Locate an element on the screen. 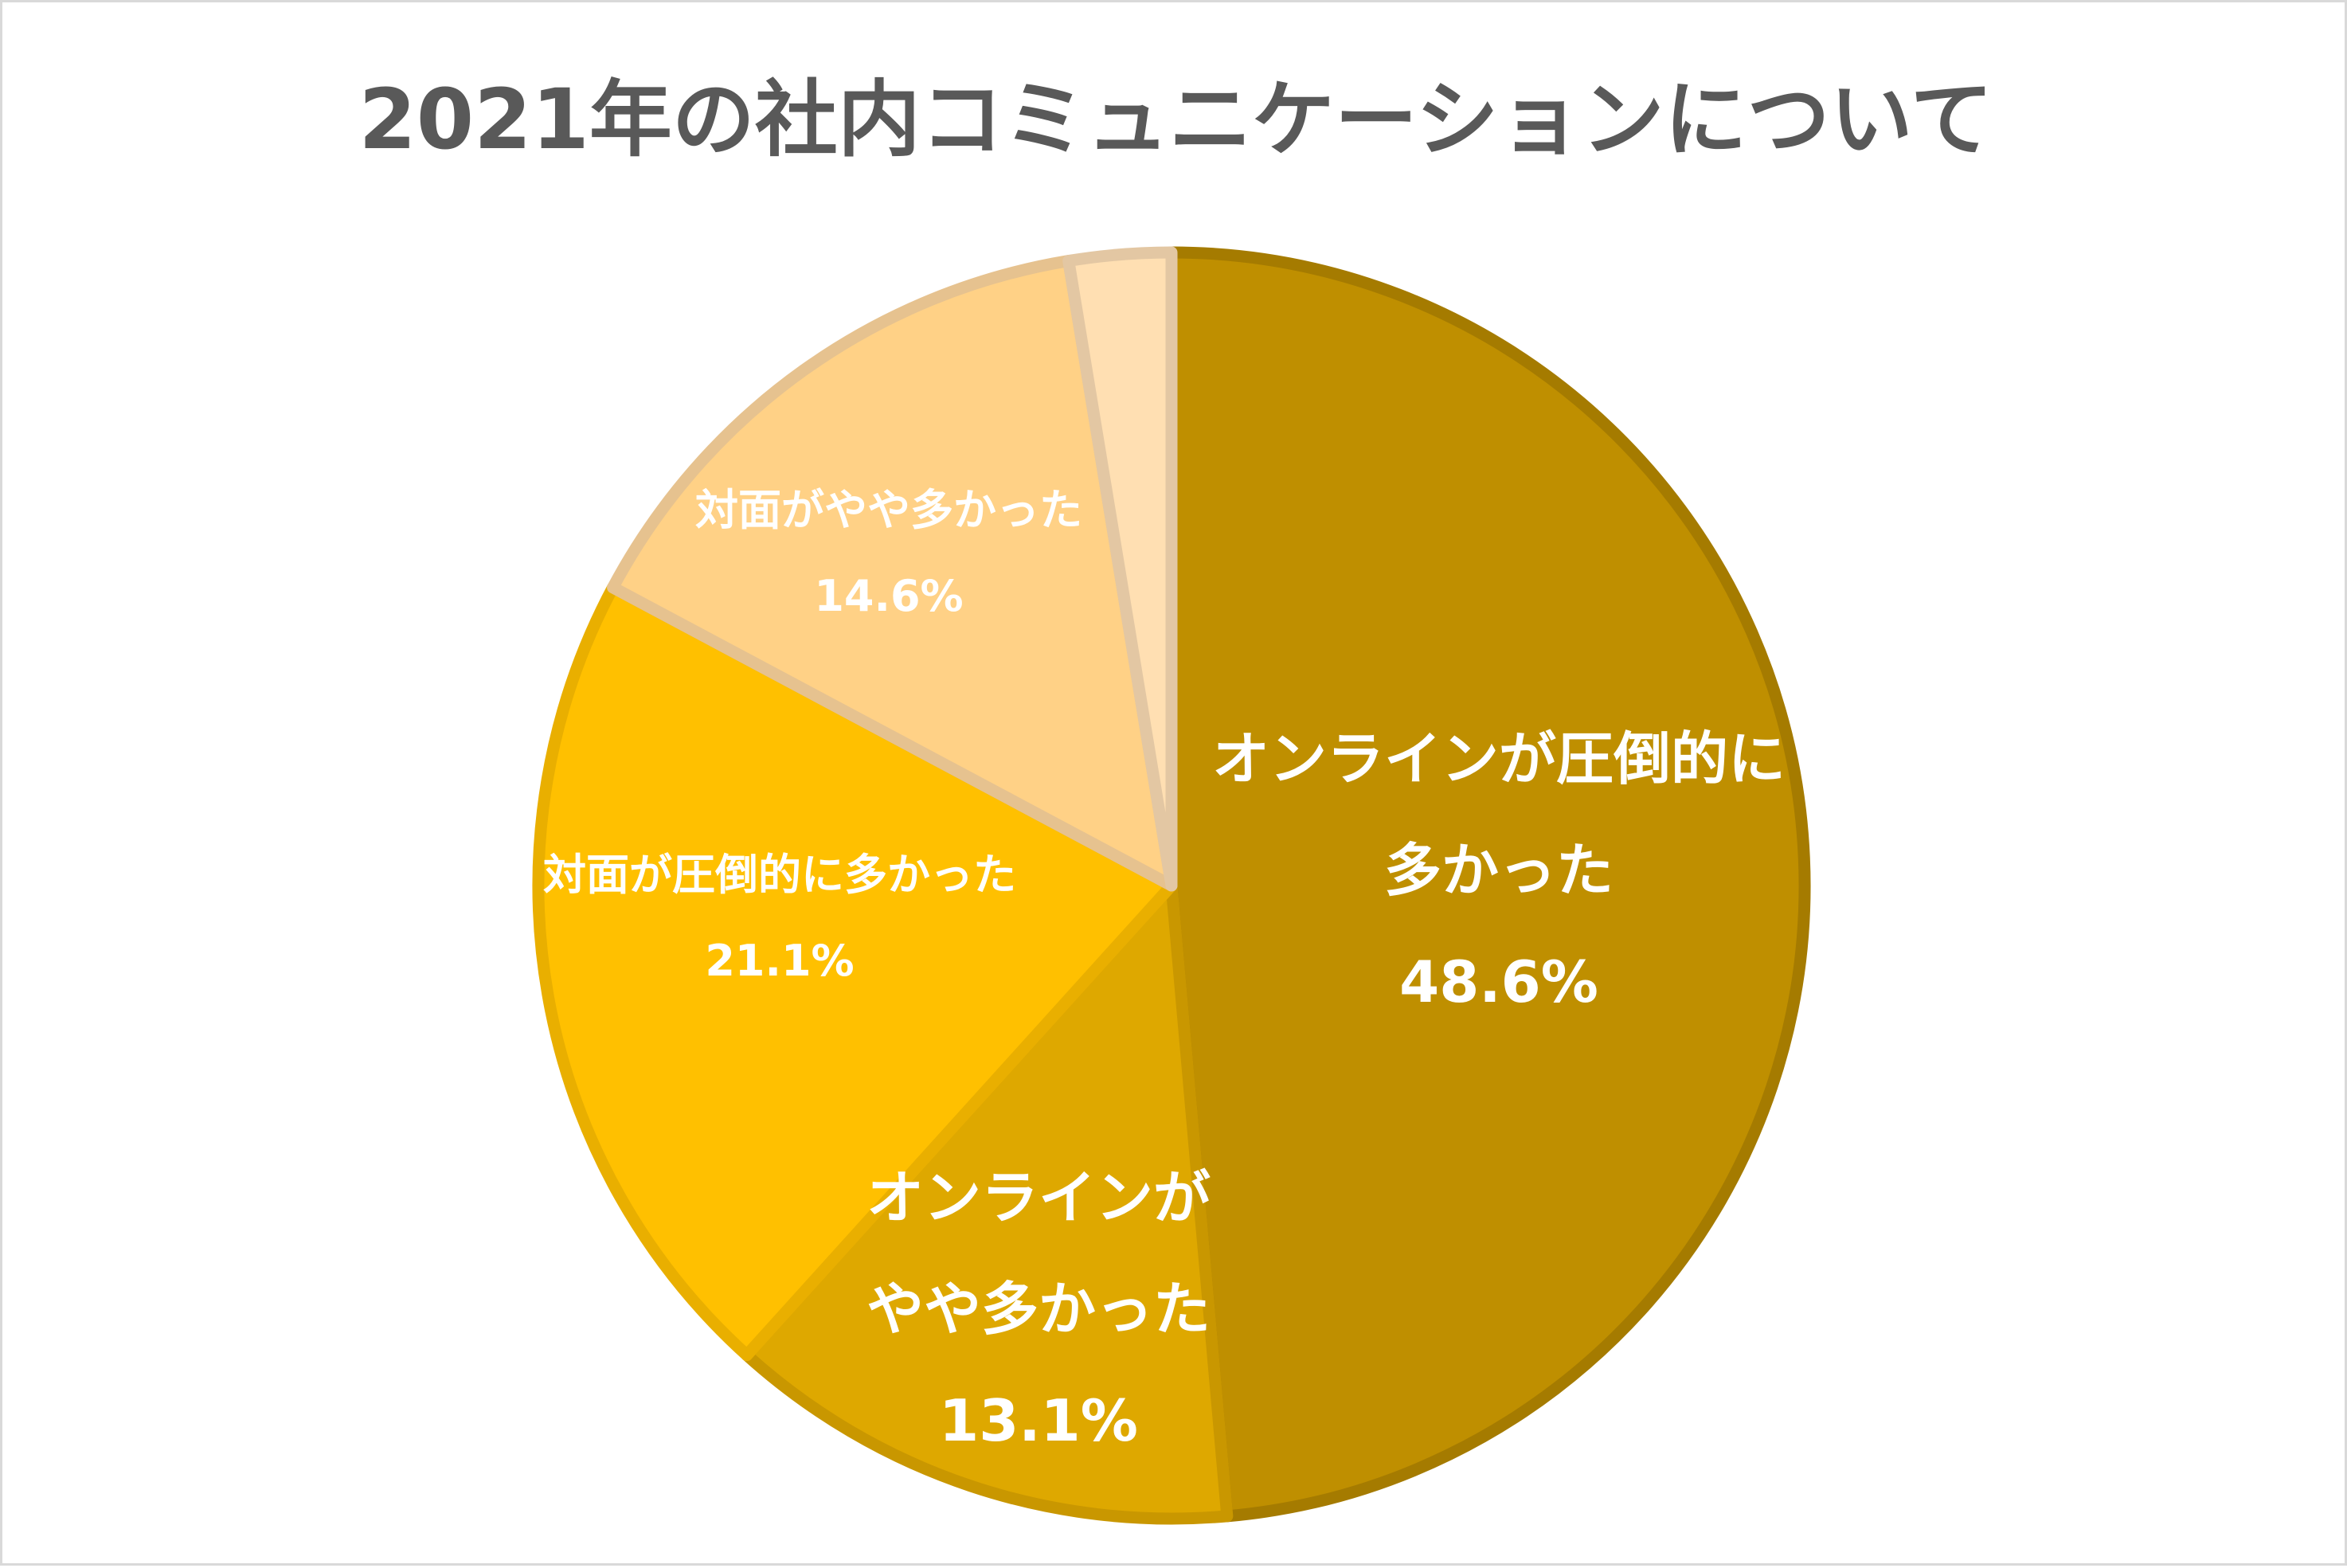 This screenshot has height=1568, width=2347. slice-value-label: 48.6% is located at coordinates (1498, 981).